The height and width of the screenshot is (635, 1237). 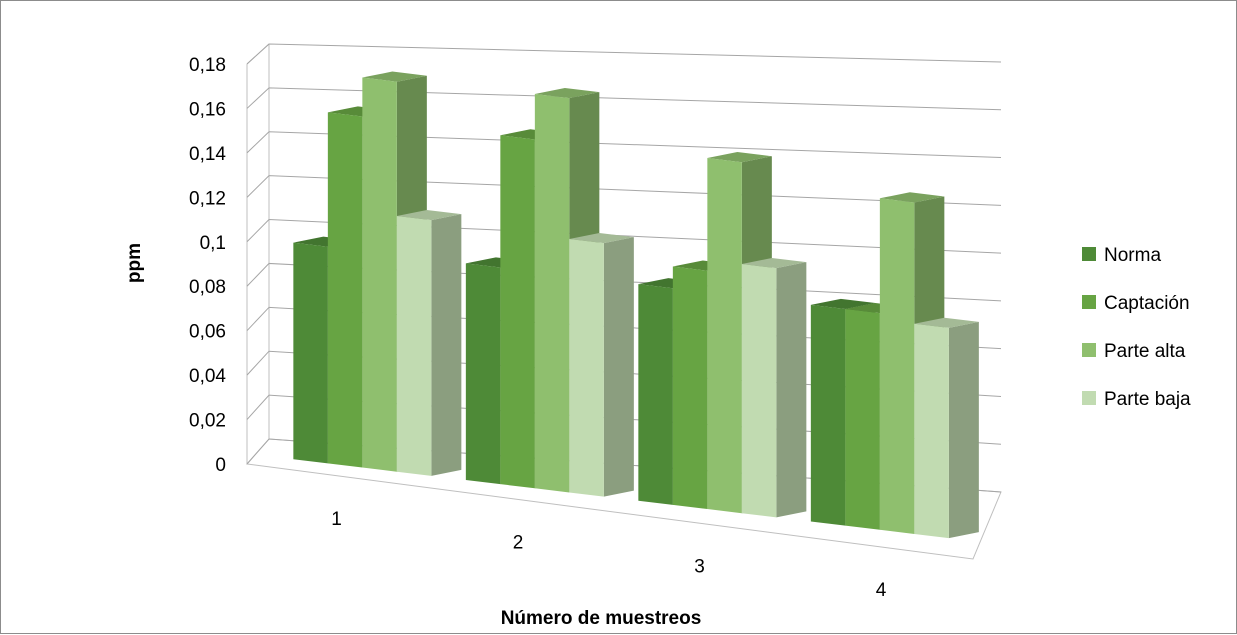 I want to click on x-axis-title: Número de muestreos, so click(x=601, y=618).